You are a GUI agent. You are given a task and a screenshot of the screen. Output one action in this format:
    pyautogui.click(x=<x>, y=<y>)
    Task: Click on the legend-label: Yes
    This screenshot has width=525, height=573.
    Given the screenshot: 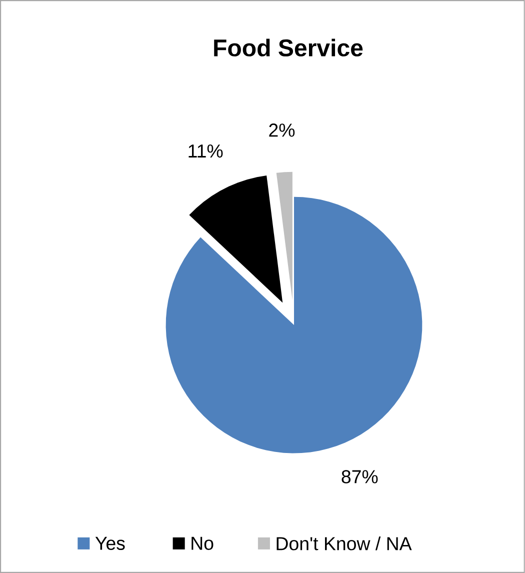 What is the action you would take?
    pyautogui.click(x=110, y=543)
    